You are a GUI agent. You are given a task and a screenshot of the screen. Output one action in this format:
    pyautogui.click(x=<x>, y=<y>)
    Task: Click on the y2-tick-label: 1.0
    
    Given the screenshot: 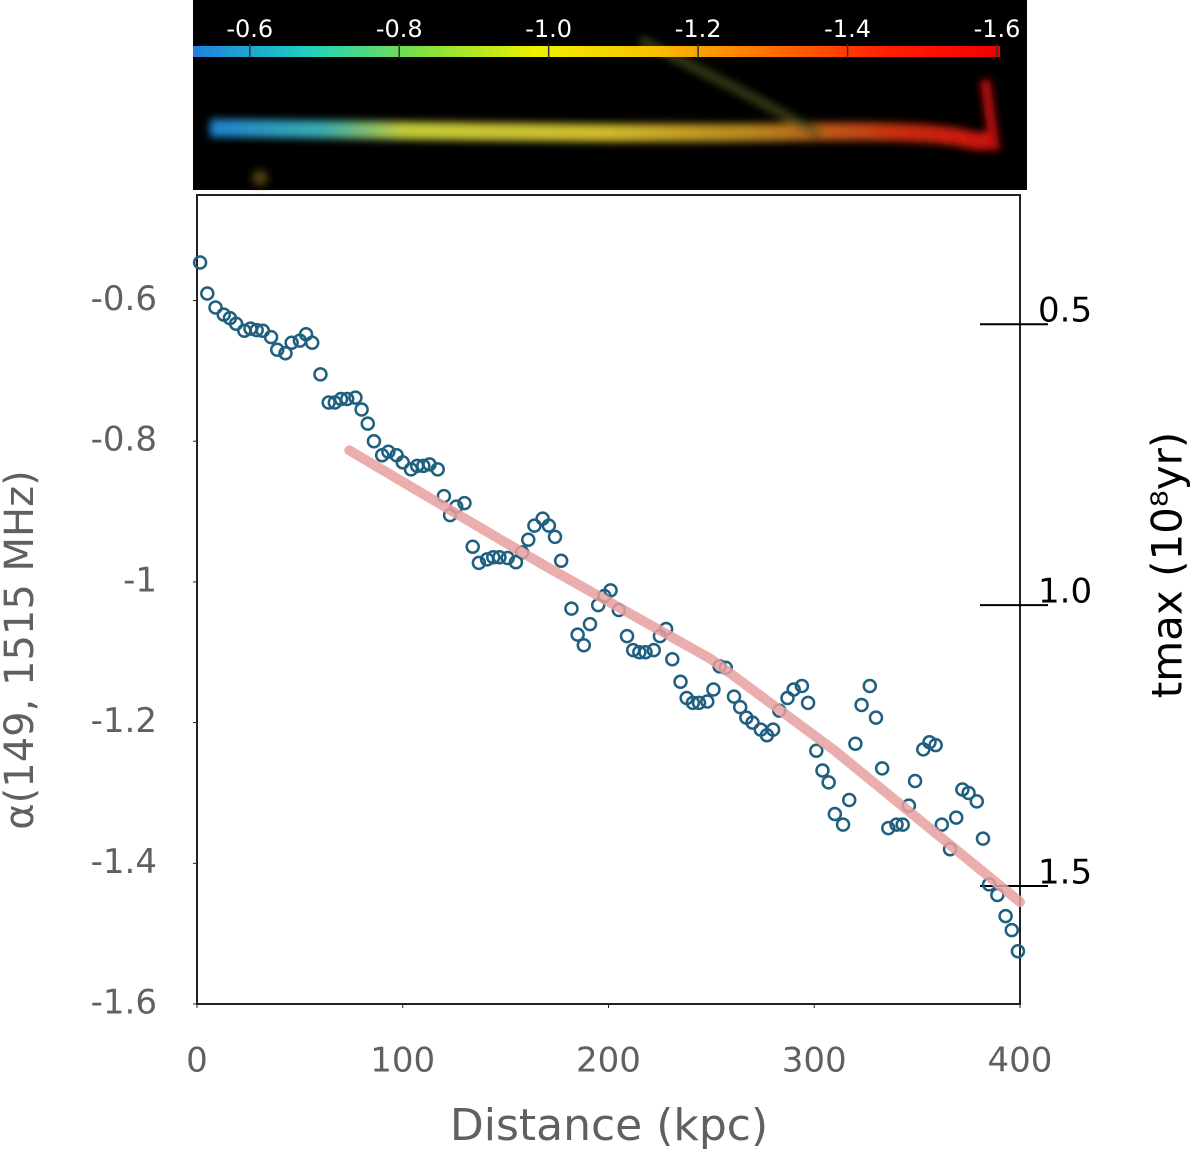 What is the action you would take?
    pyautogui.click(x=1065, y=592)
    